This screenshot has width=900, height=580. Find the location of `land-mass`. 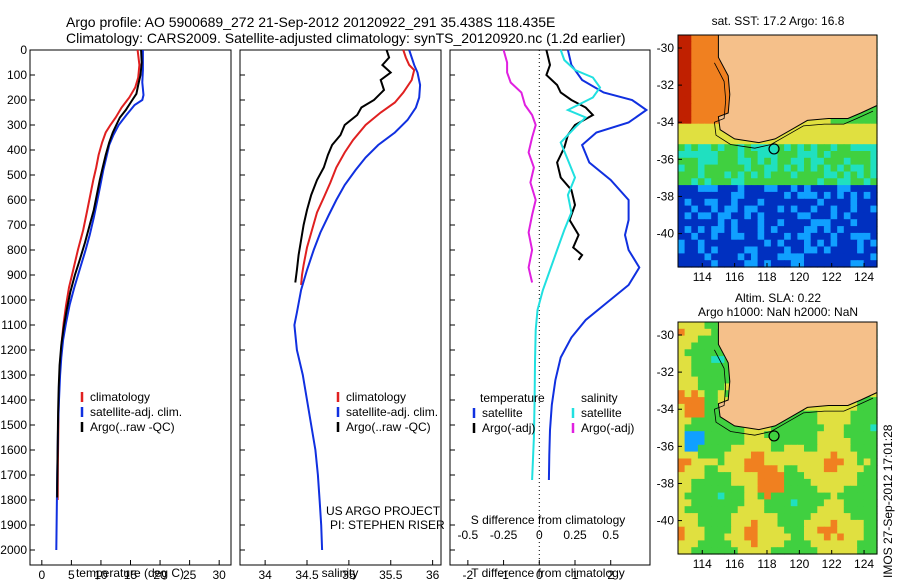

land-mass is located at coordinates (797, 89).